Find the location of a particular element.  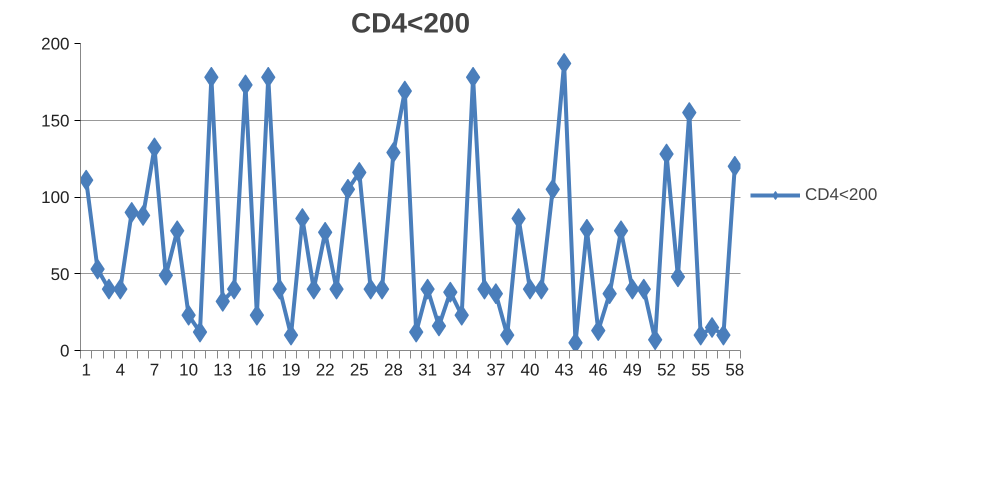

x-tick-label: 7 is located at coordinates (155, 370).